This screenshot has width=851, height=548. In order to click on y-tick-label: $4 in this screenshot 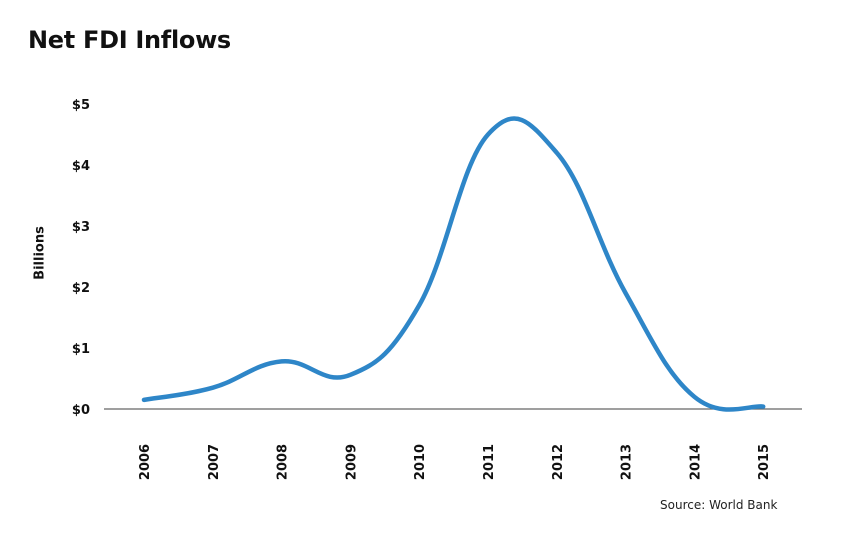, I will do `click(81, 166)`.